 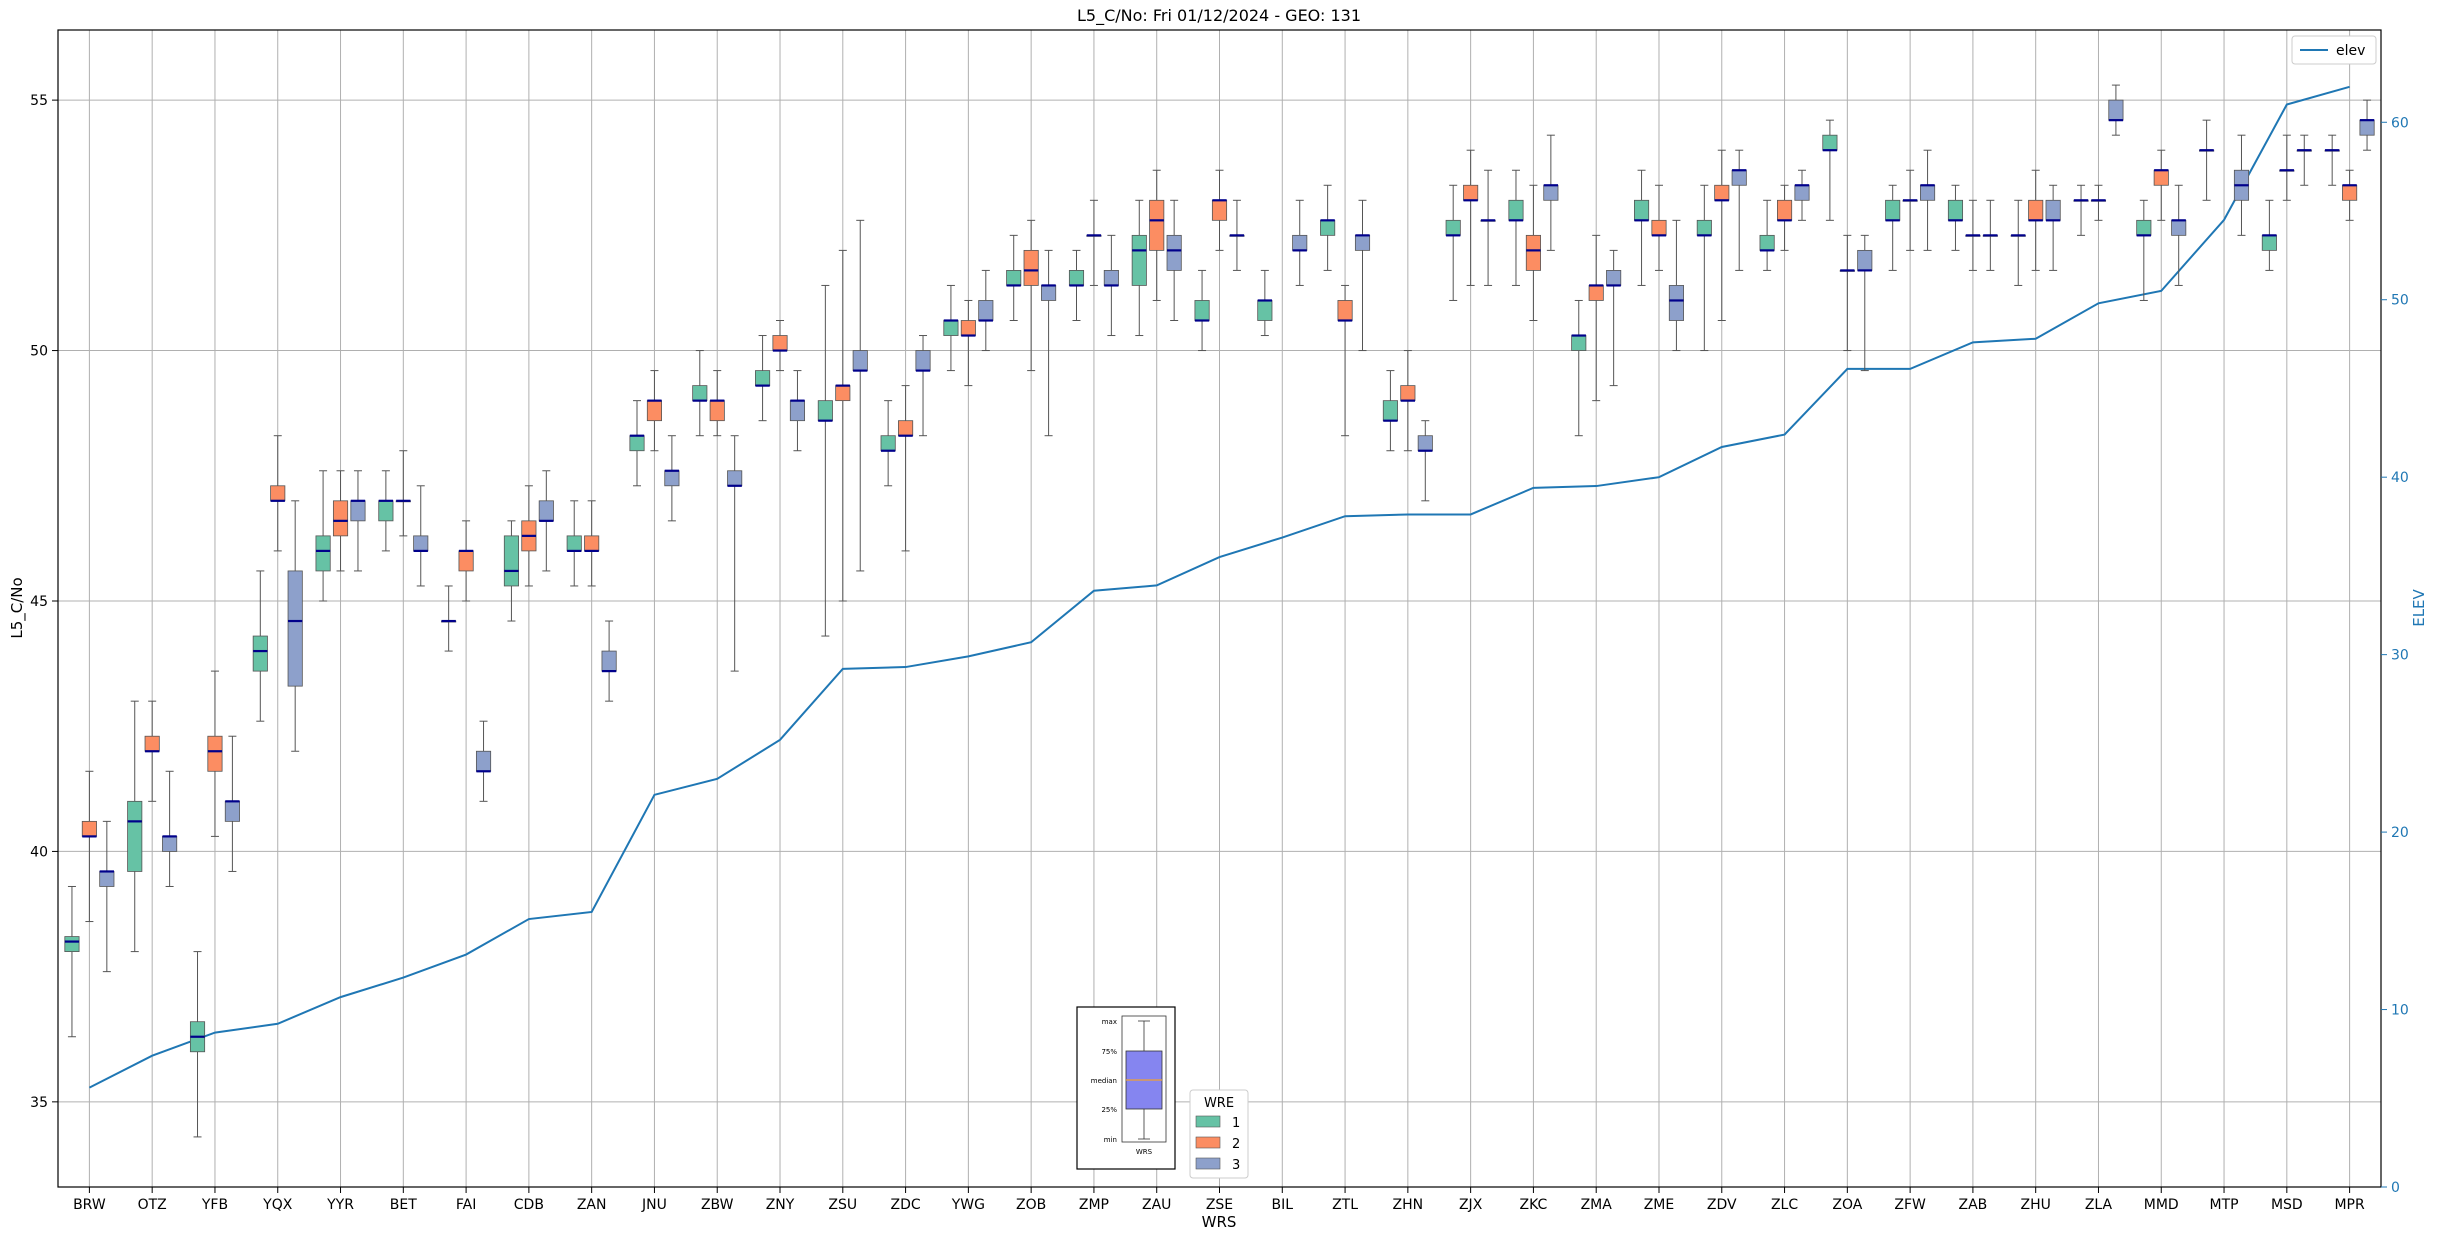 What do you see at coordinates (2099, 1205) in the screenshot?
I see `x-tick-label: ZLA` at bounding box center [2099, 1205].